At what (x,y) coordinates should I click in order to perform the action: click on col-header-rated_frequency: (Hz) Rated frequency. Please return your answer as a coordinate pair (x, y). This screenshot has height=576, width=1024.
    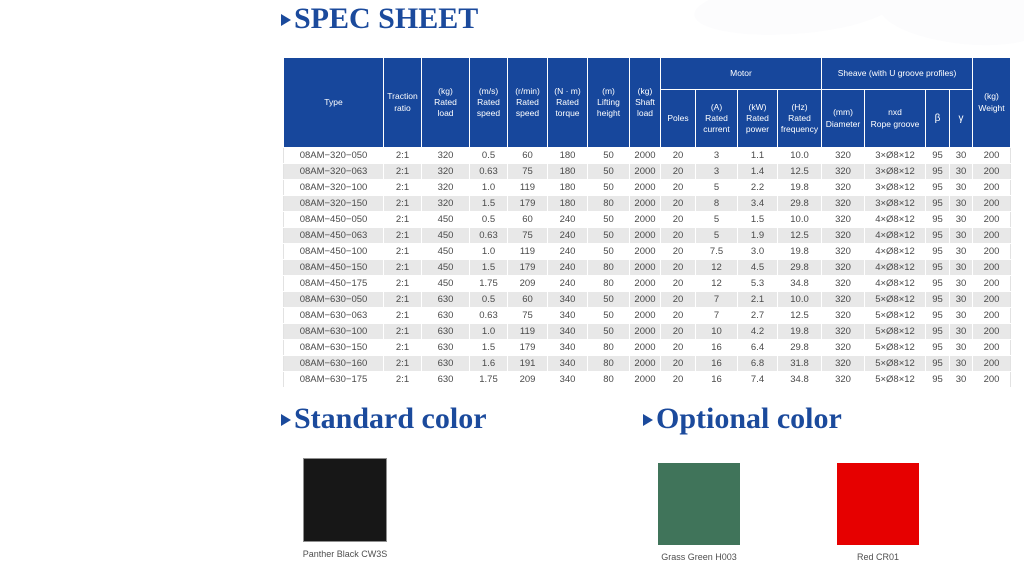
    Looking at the image, I should click on (799, 118).